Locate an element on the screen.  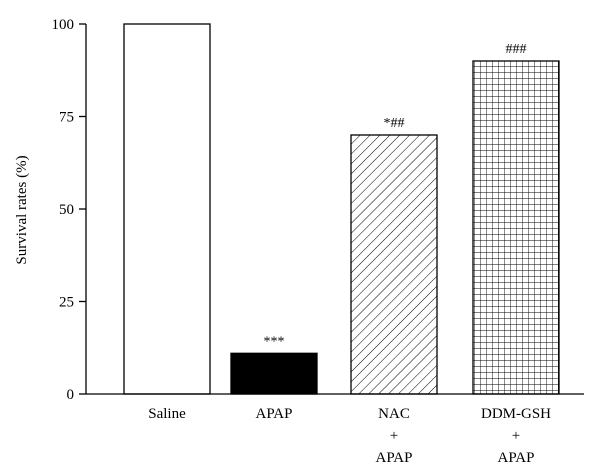
x-tick-label: APAP is located at coordinates (274, 414).